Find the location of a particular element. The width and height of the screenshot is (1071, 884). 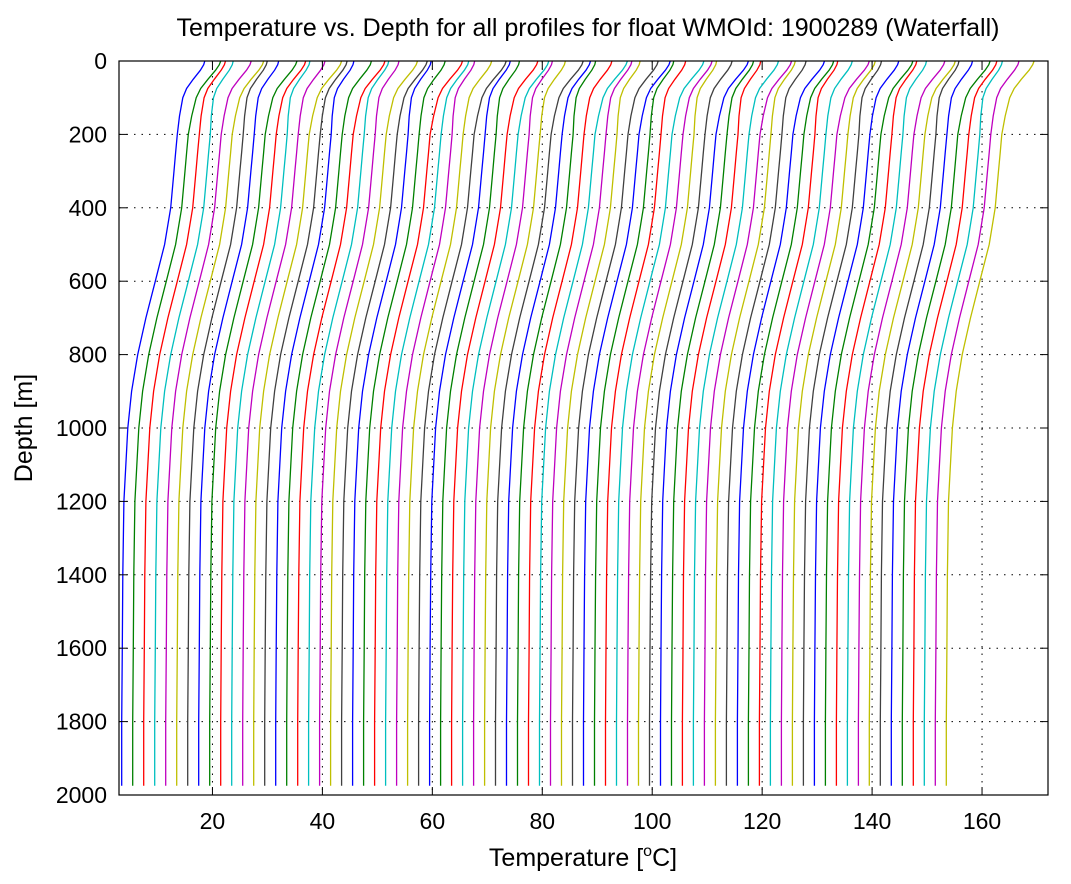

y-tick-label: 400 is located at coordinates (88, 208).